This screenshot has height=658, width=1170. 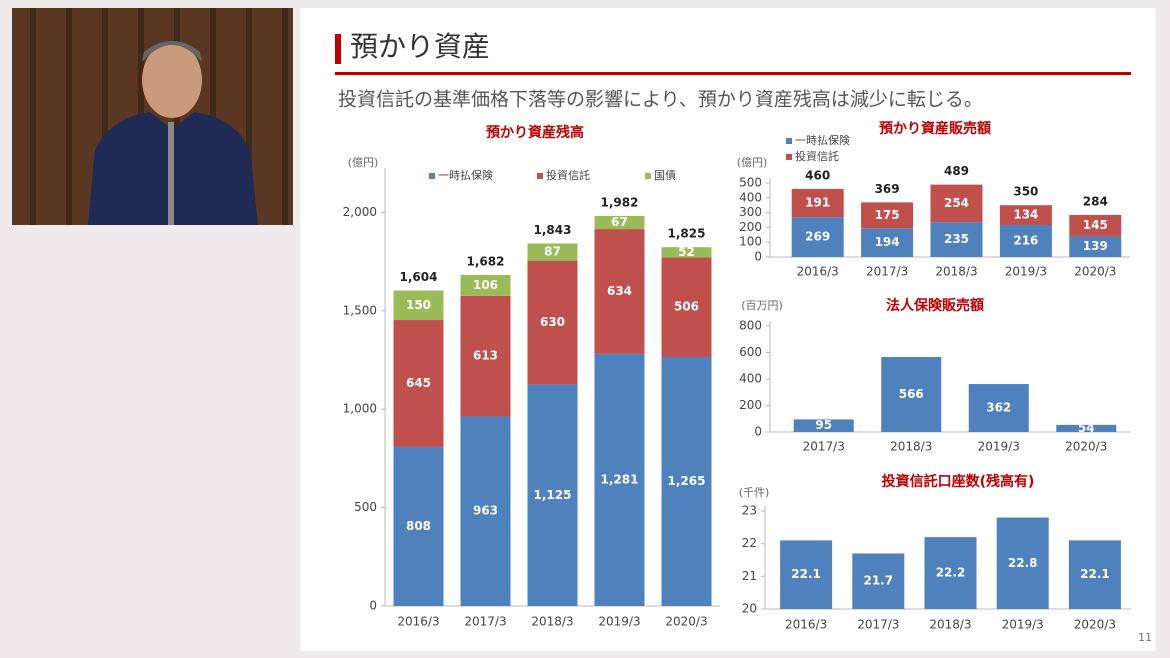 I want to click on slide-title: 預かり資産, so click(x=420, y=46).